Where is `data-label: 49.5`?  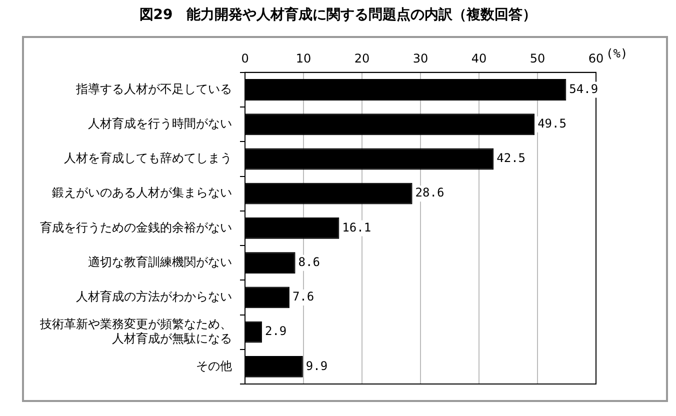
data-label: 49.5 is located at coordinates (552, 123).